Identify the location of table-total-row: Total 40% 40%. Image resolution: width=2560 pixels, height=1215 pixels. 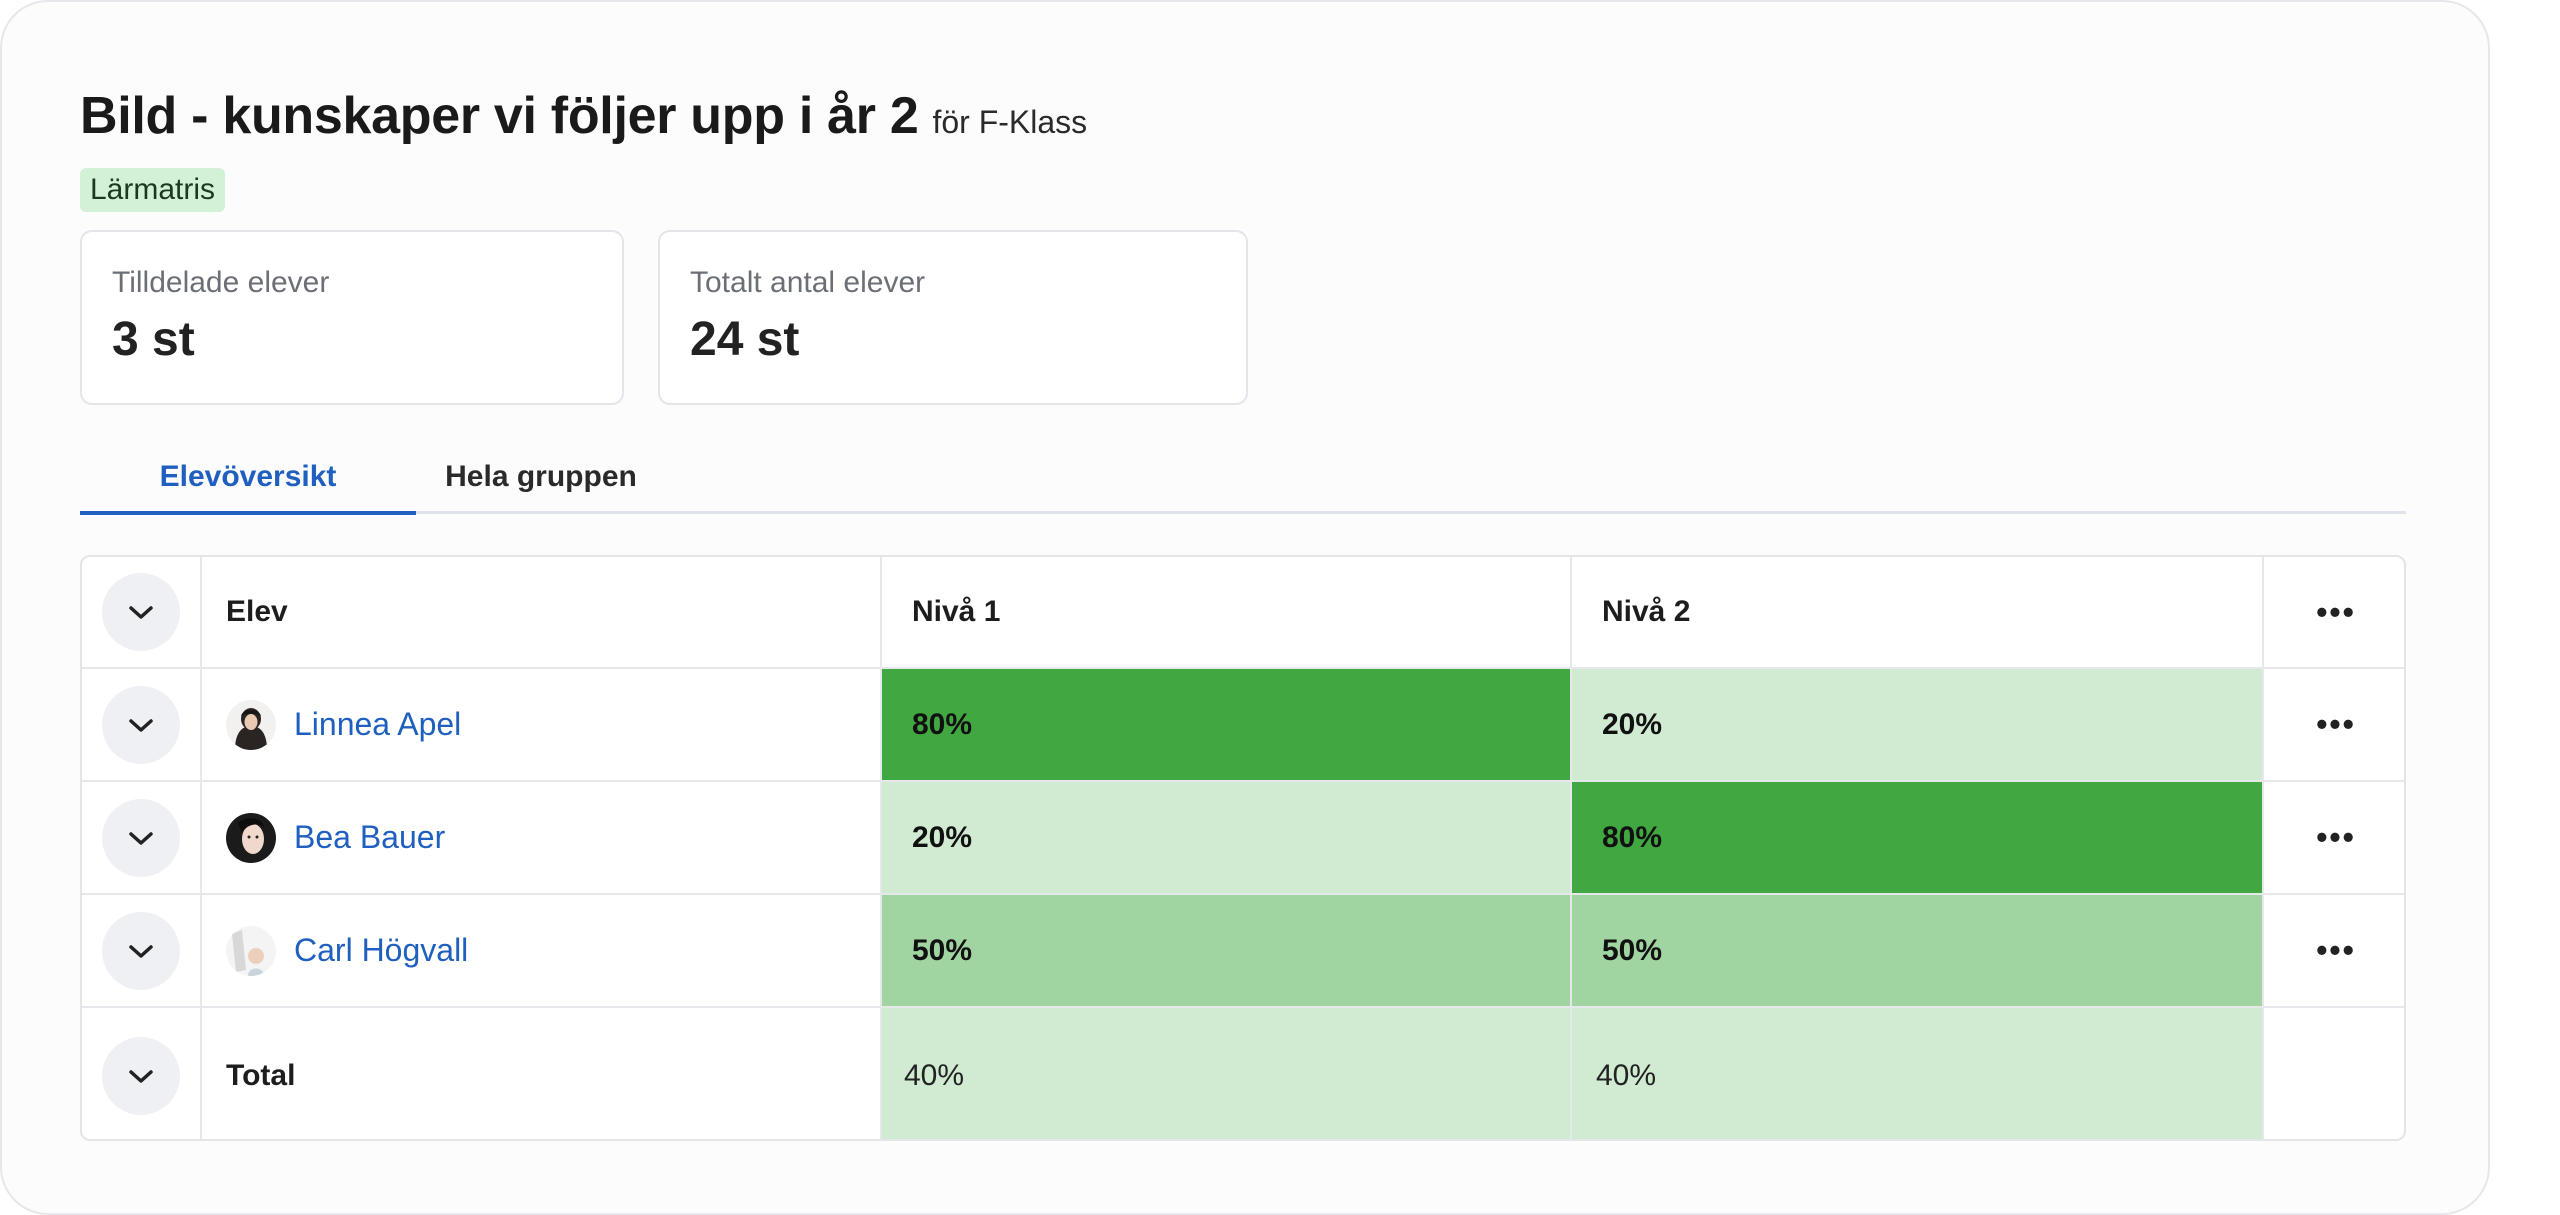
(1243, 1073).